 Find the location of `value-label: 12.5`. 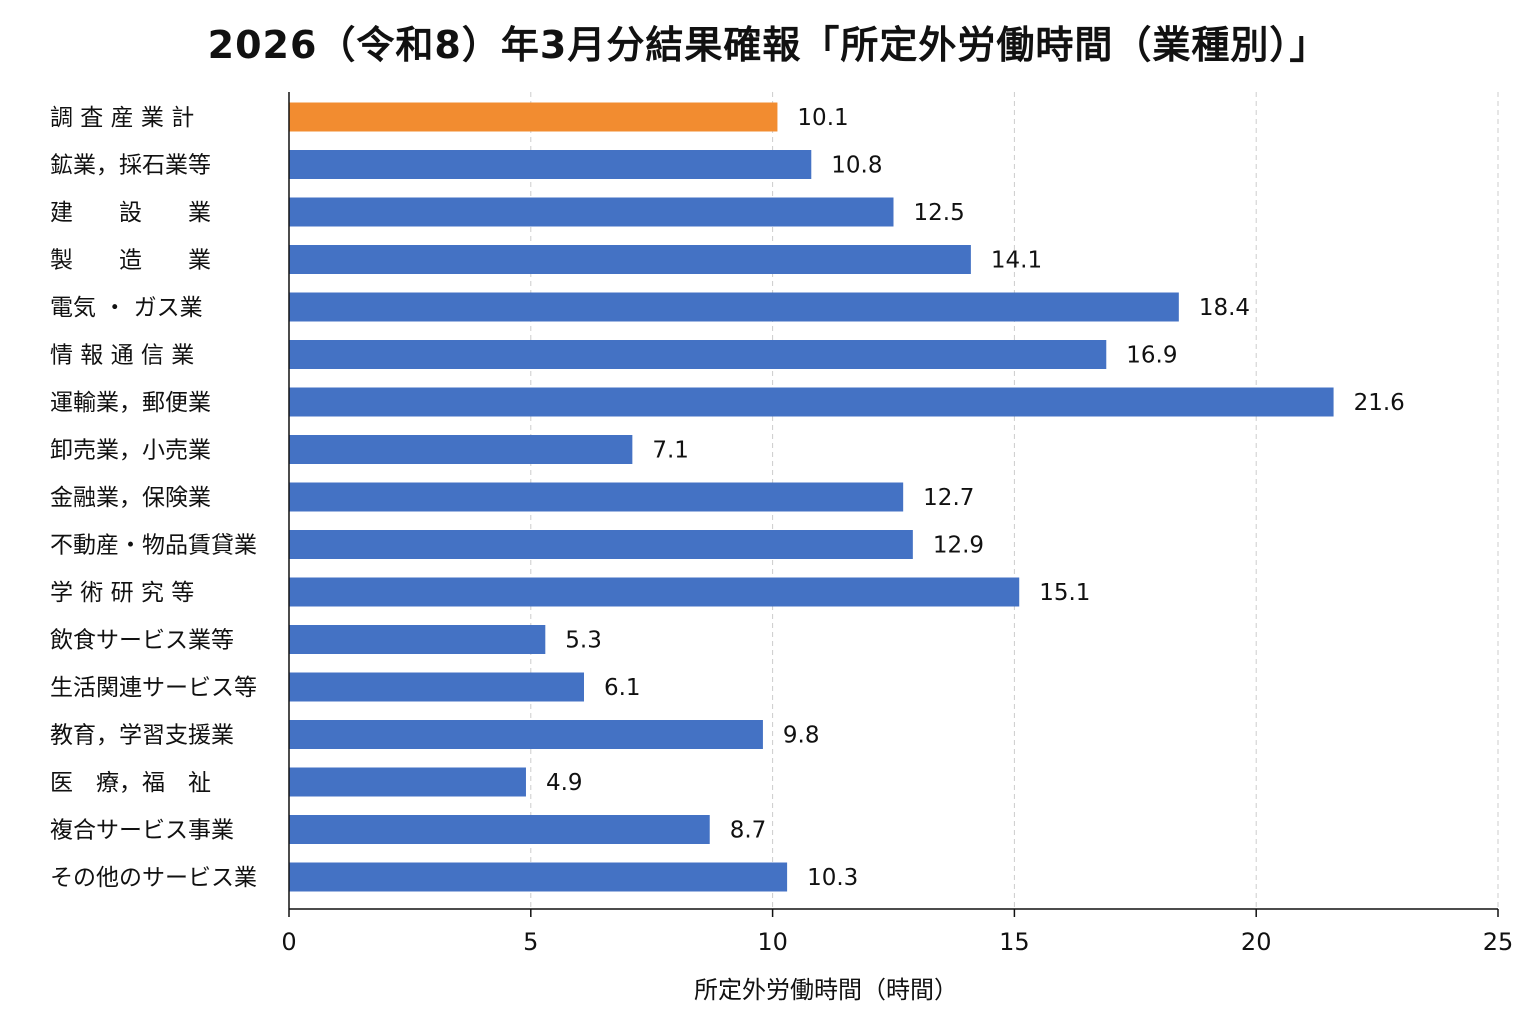

value-label: 12.5 is located at coordinates (939, 213).